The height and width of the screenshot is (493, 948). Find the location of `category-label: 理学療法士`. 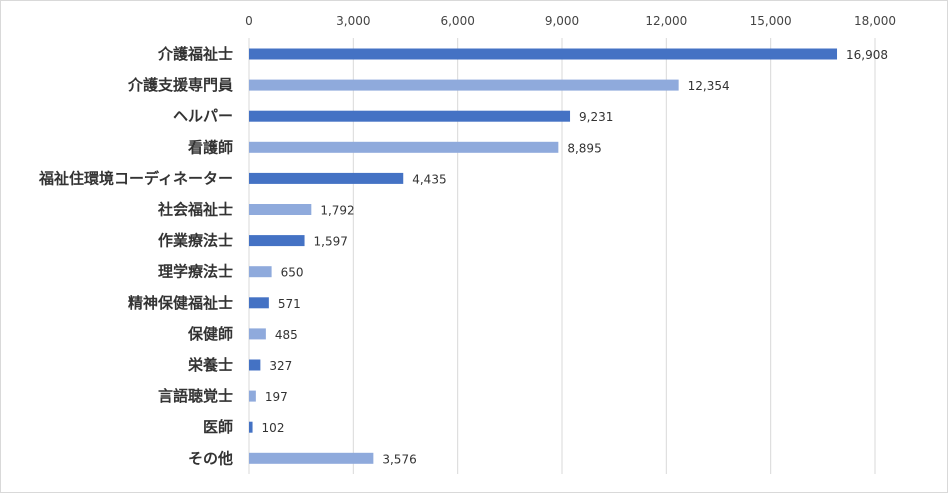

category-label: 理学療法士 is located at coordinates (195, 272).